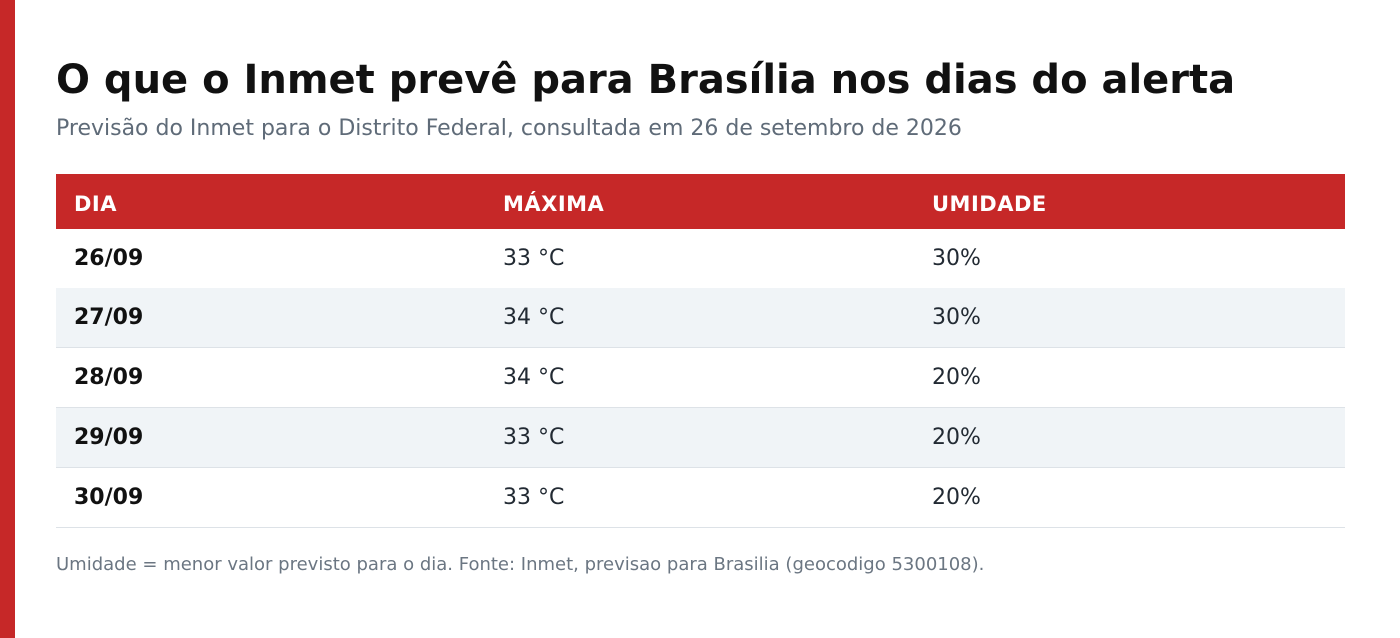 This screenshot has height=638, width=1400. Describe the element at coordinates (700, 258) in the screenshot. I see `table-row: 26/09 33 °C 30%` at that location.